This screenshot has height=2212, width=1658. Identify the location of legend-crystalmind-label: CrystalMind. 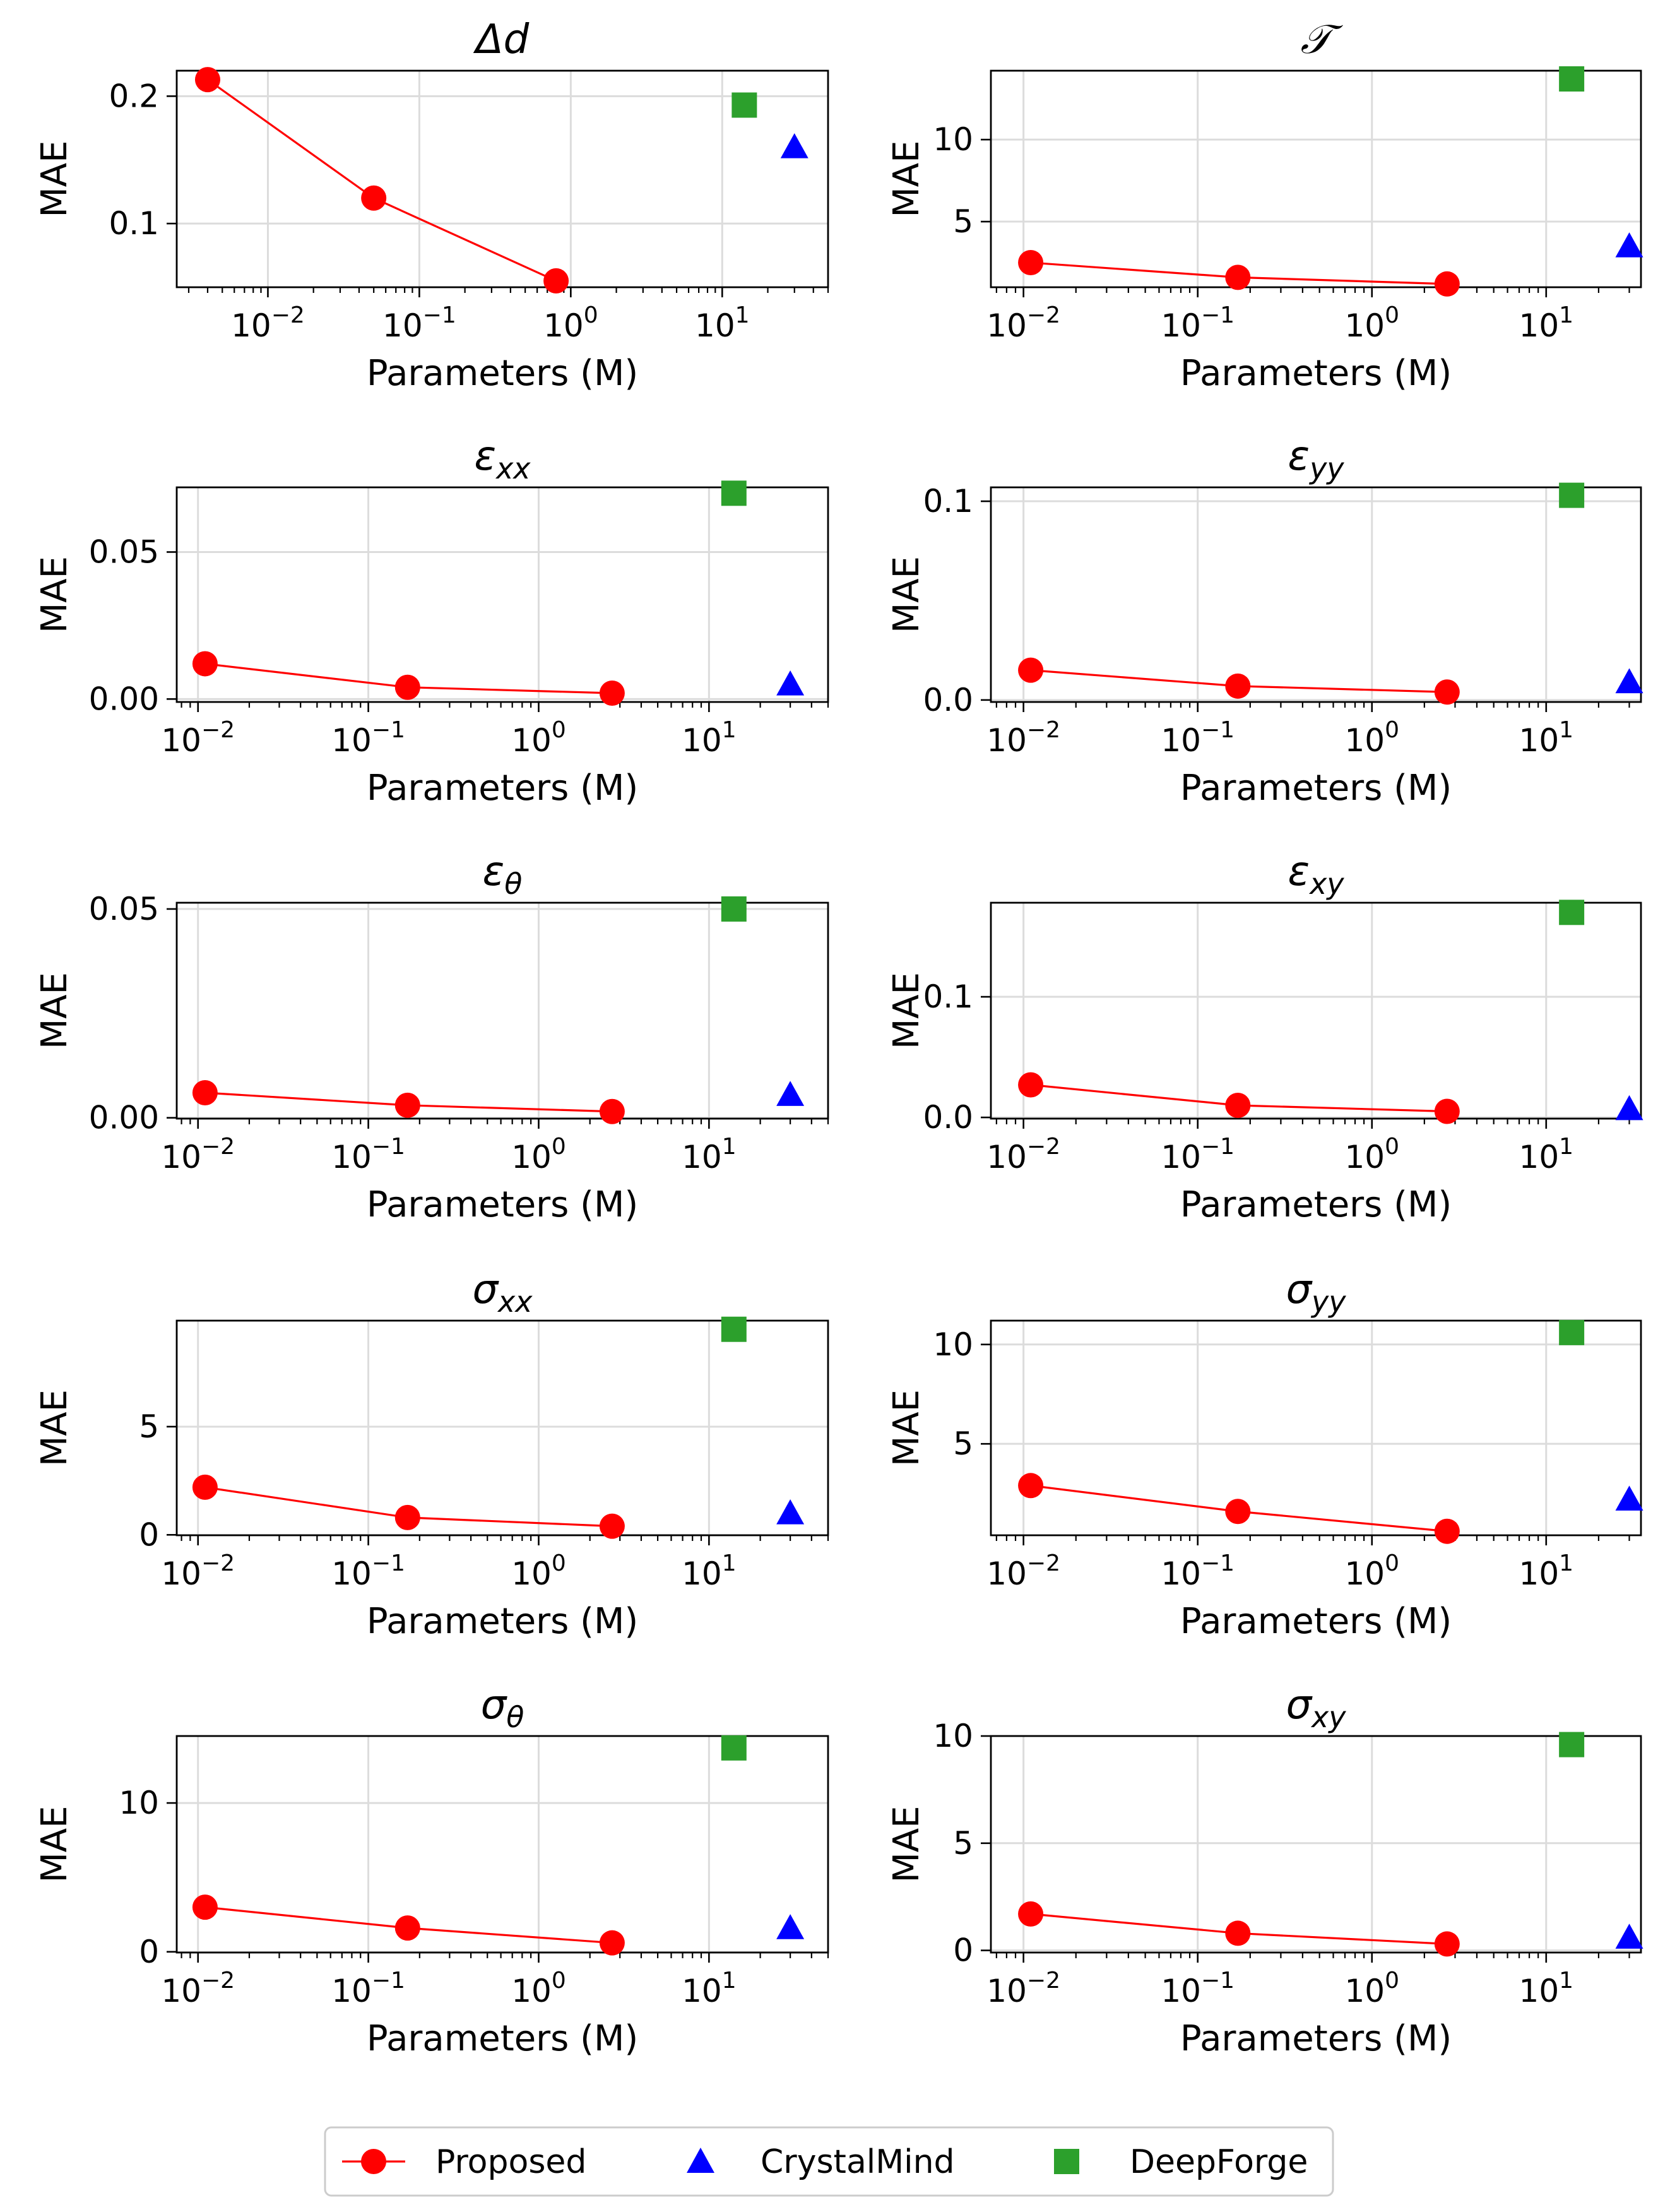
(858, 2162).